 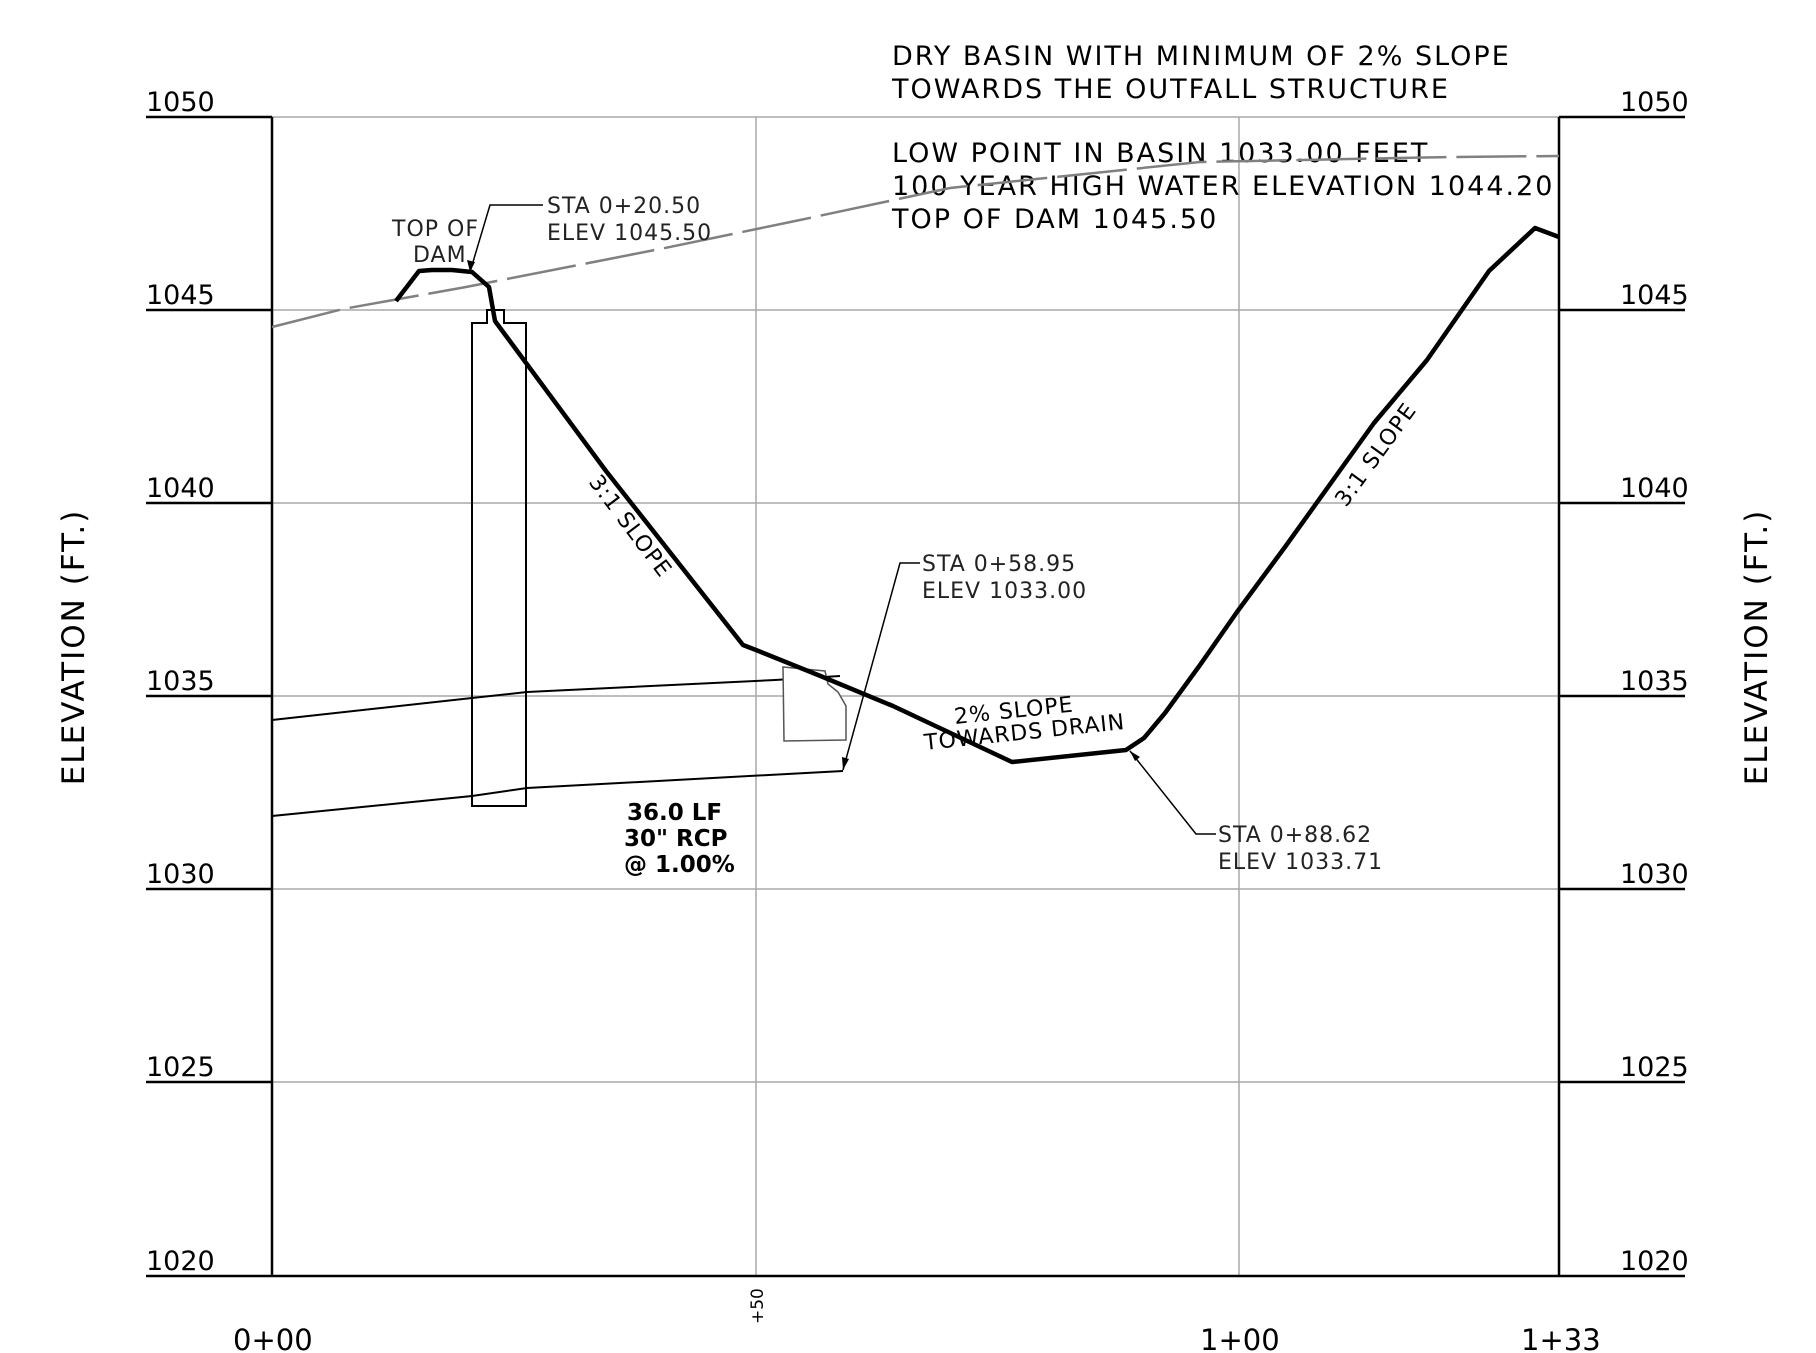 What do you see at coordinates (1256, 812) in the screenshot?
I see `callout-sta-c: STA 0+88.62 ELEV 1033.71` at bounding box center [1256, 812].